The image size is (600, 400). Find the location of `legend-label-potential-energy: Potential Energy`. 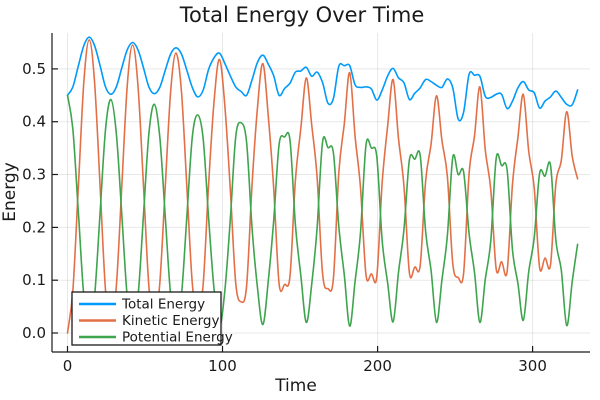

legend-label-potential-energy: Potential Energy is located at coordinates (177, 338).